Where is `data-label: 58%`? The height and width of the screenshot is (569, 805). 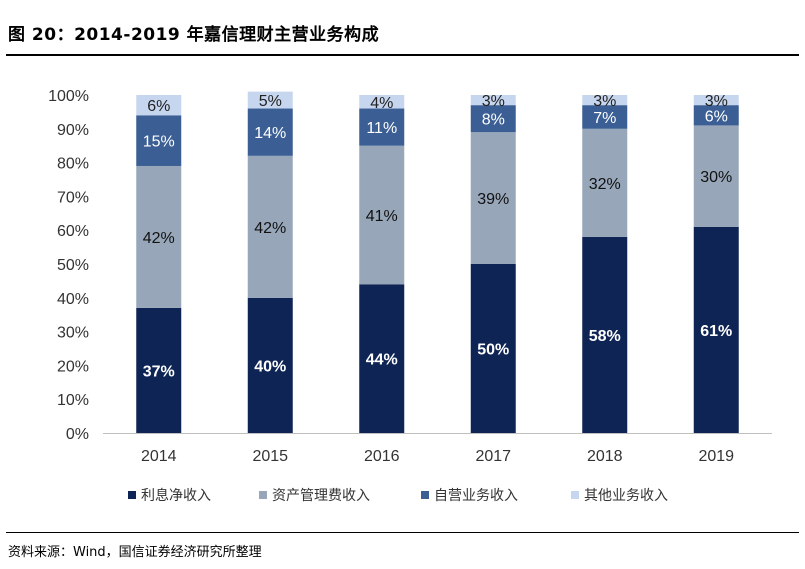 data-label: 58% is located at coordinates (605, 336).